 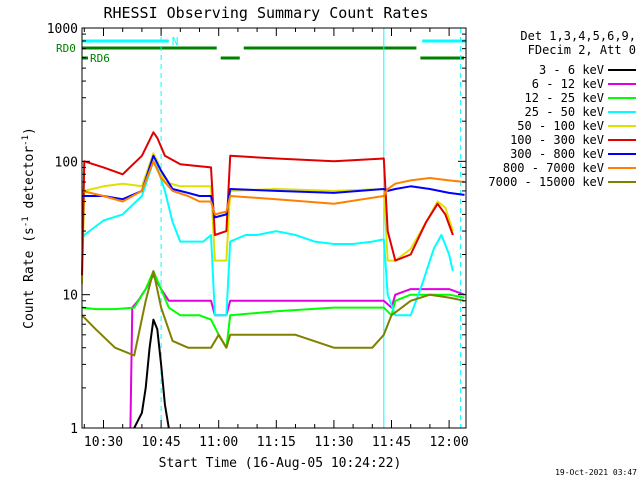 I want to click on legend-entry-label: 800 - 7000 keV, so click(x=553, y=168).